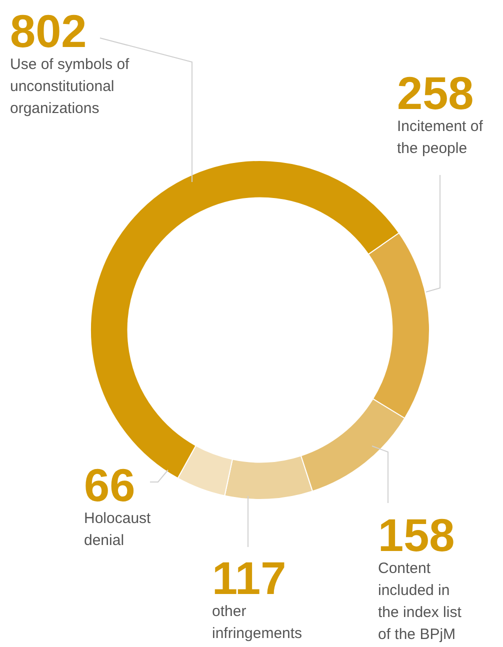 This screenshot has height=647, width=503. What do you see at coordinates (417, 535) in the screenshot?
I see `data-label: 158` at bounding box center [417, 535].